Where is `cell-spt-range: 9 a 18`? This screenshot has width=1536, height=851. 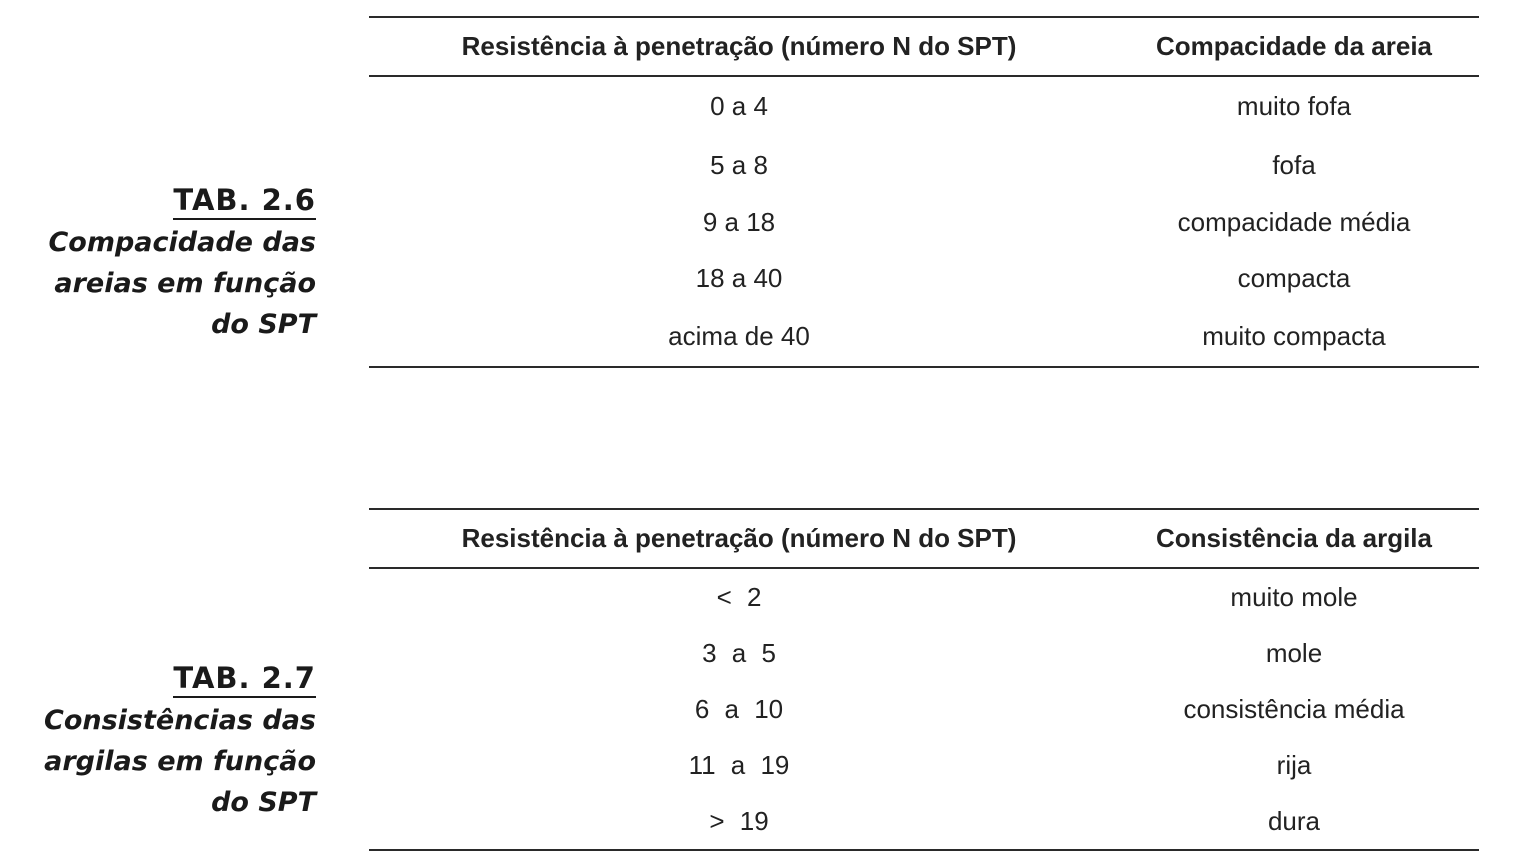 cell-spt-range: 9 a 18 is located at coordinates (739, 221).